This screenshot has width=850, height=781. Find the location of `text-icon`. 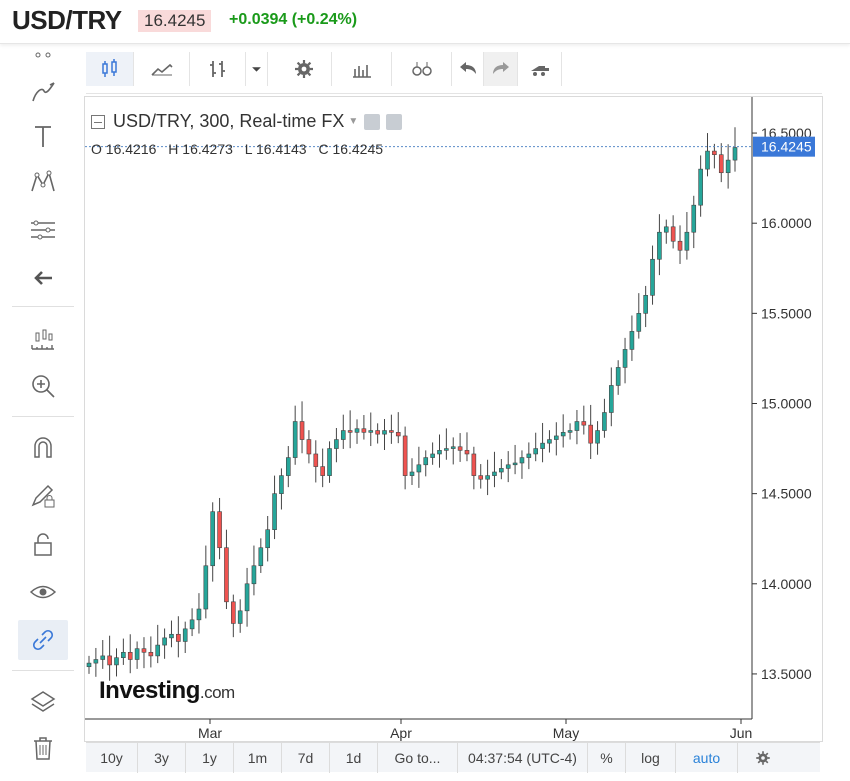

text-icon is located at coordinates (43, 136).